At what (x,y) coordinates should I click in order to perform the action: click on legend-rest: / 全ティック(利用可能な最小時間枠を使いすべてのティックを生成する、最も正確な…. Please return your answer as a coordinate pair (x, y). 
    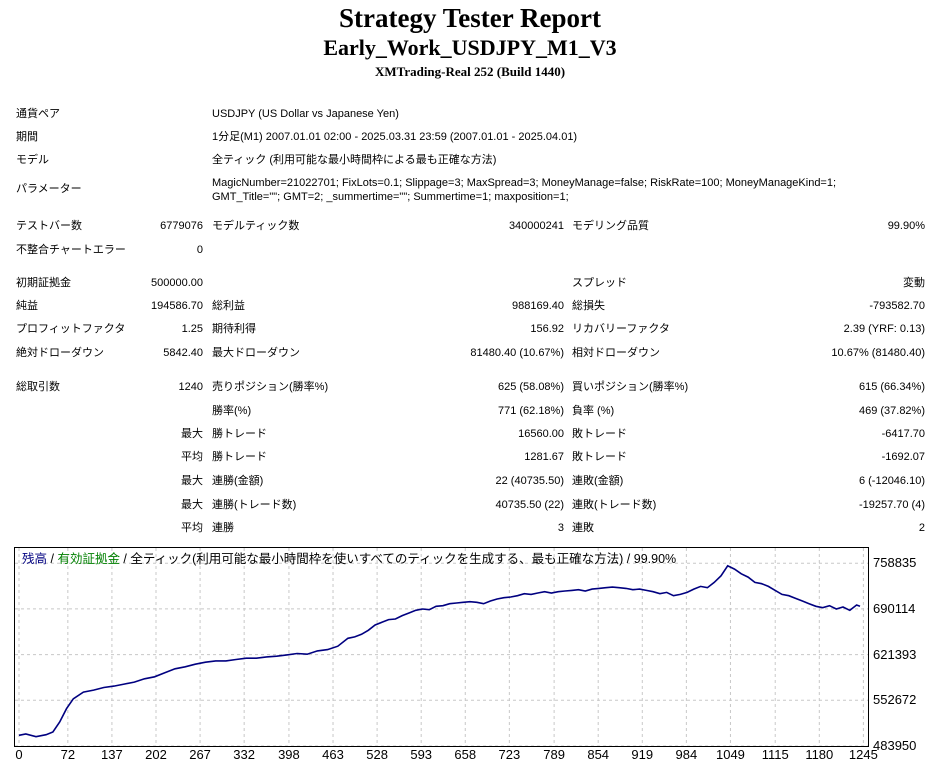
    Looking at the image, I should click on (398, 559).